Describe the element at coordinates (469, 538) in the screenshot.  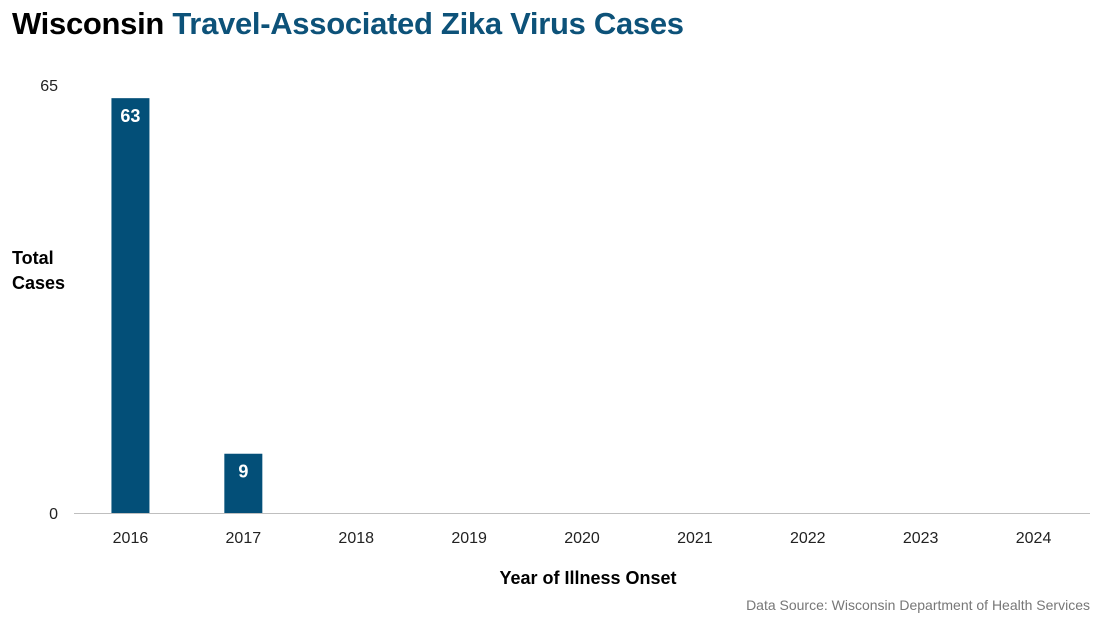
I see `x-tick-label-2019: 2019` at that location.